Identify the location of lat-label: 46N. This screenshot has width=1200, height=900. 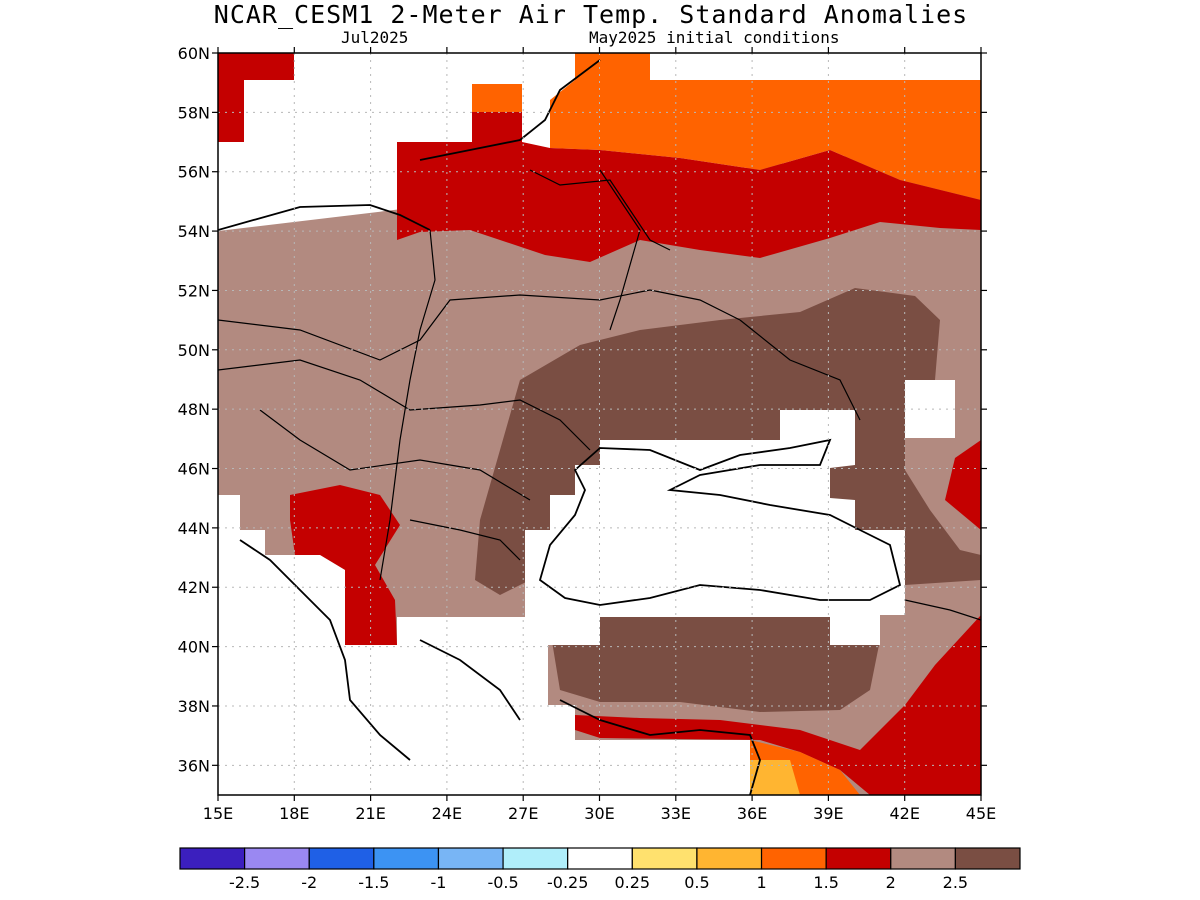
(194, 469).